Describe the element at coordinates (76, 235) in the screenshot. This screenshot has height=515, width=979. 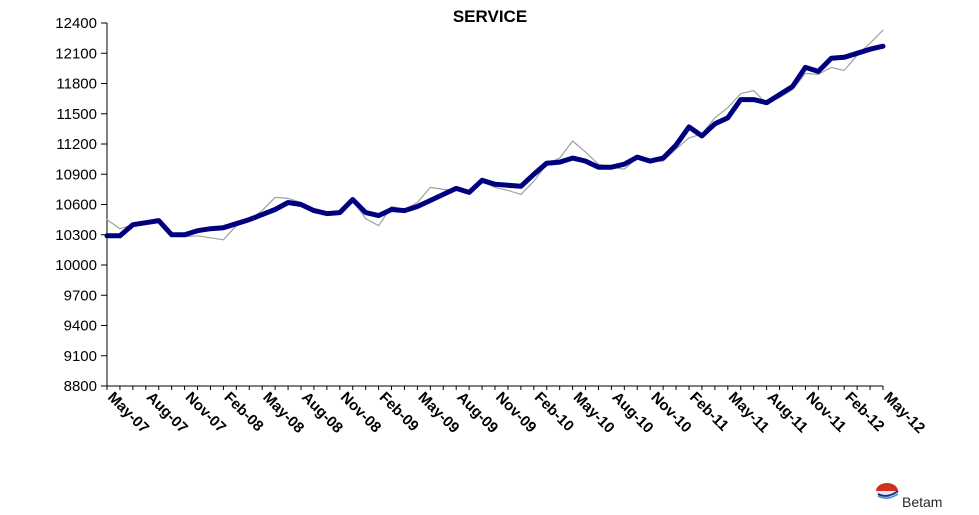
I see `y-tick-label: 10300` at that location.